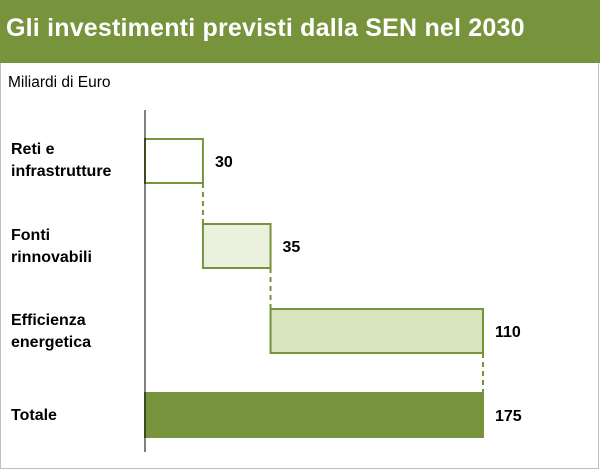 The image size is (600, 470). What do you see at coordinates (292, 247) in the screenshot?
I see `data-label-1: 35` at bounding box center [292, 247].